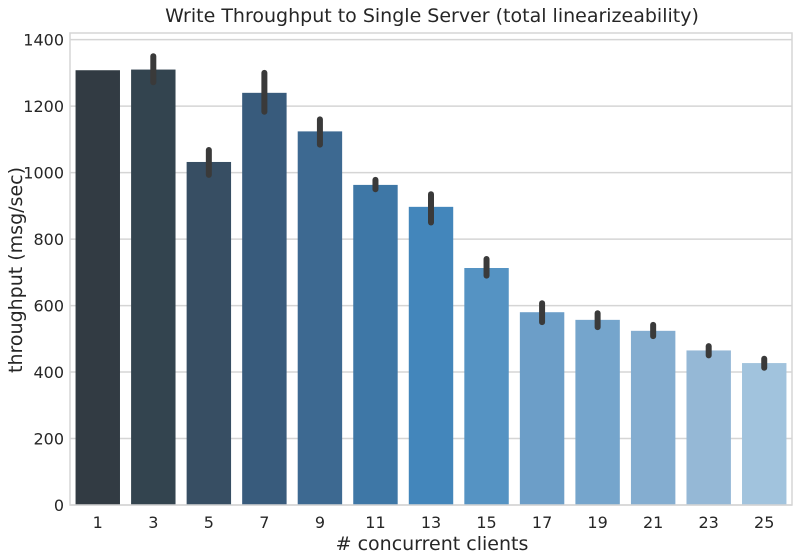  What do you see at coordinates (653, 522) in the screenshot?
I see `x-tick-label: 21` at bounding box center [653, 522].